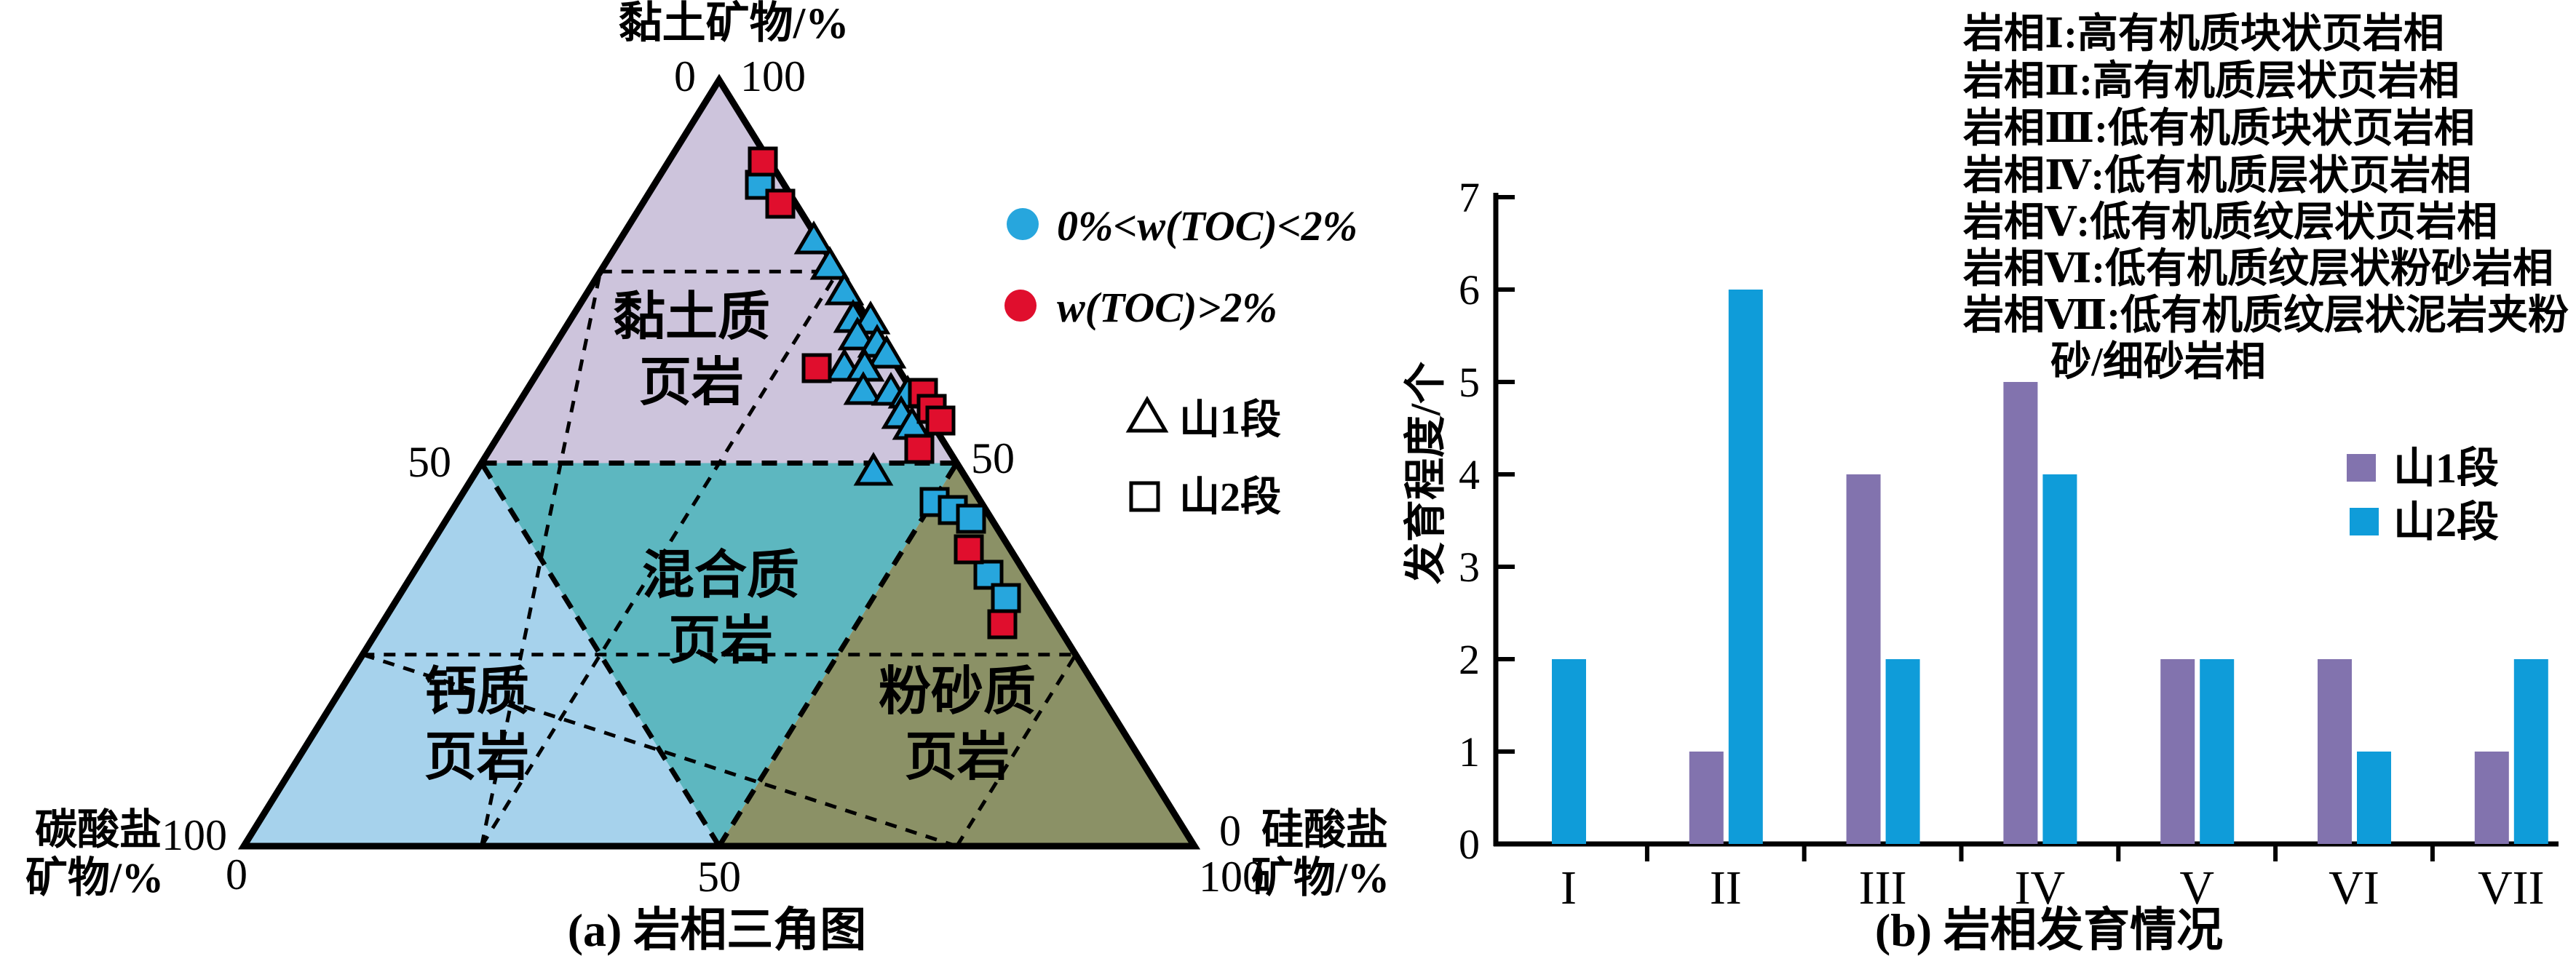  What do you see at coordinates (94, 877) in the screenshot?
I see `axis-left-title-2: 矿物/%` at bounding box center [94, 877].